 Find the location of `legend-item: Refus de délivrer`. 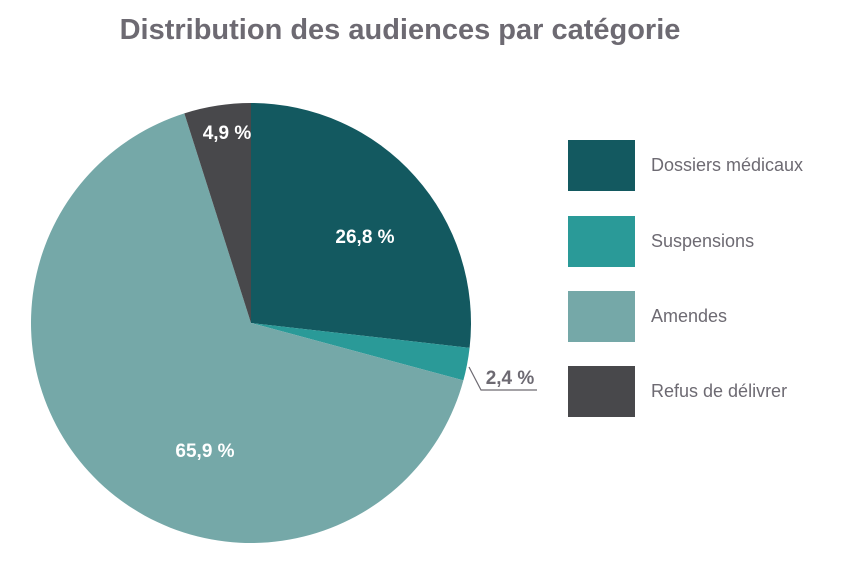

legend-item: Refus de délivrer is located at coordinates (677, 391).